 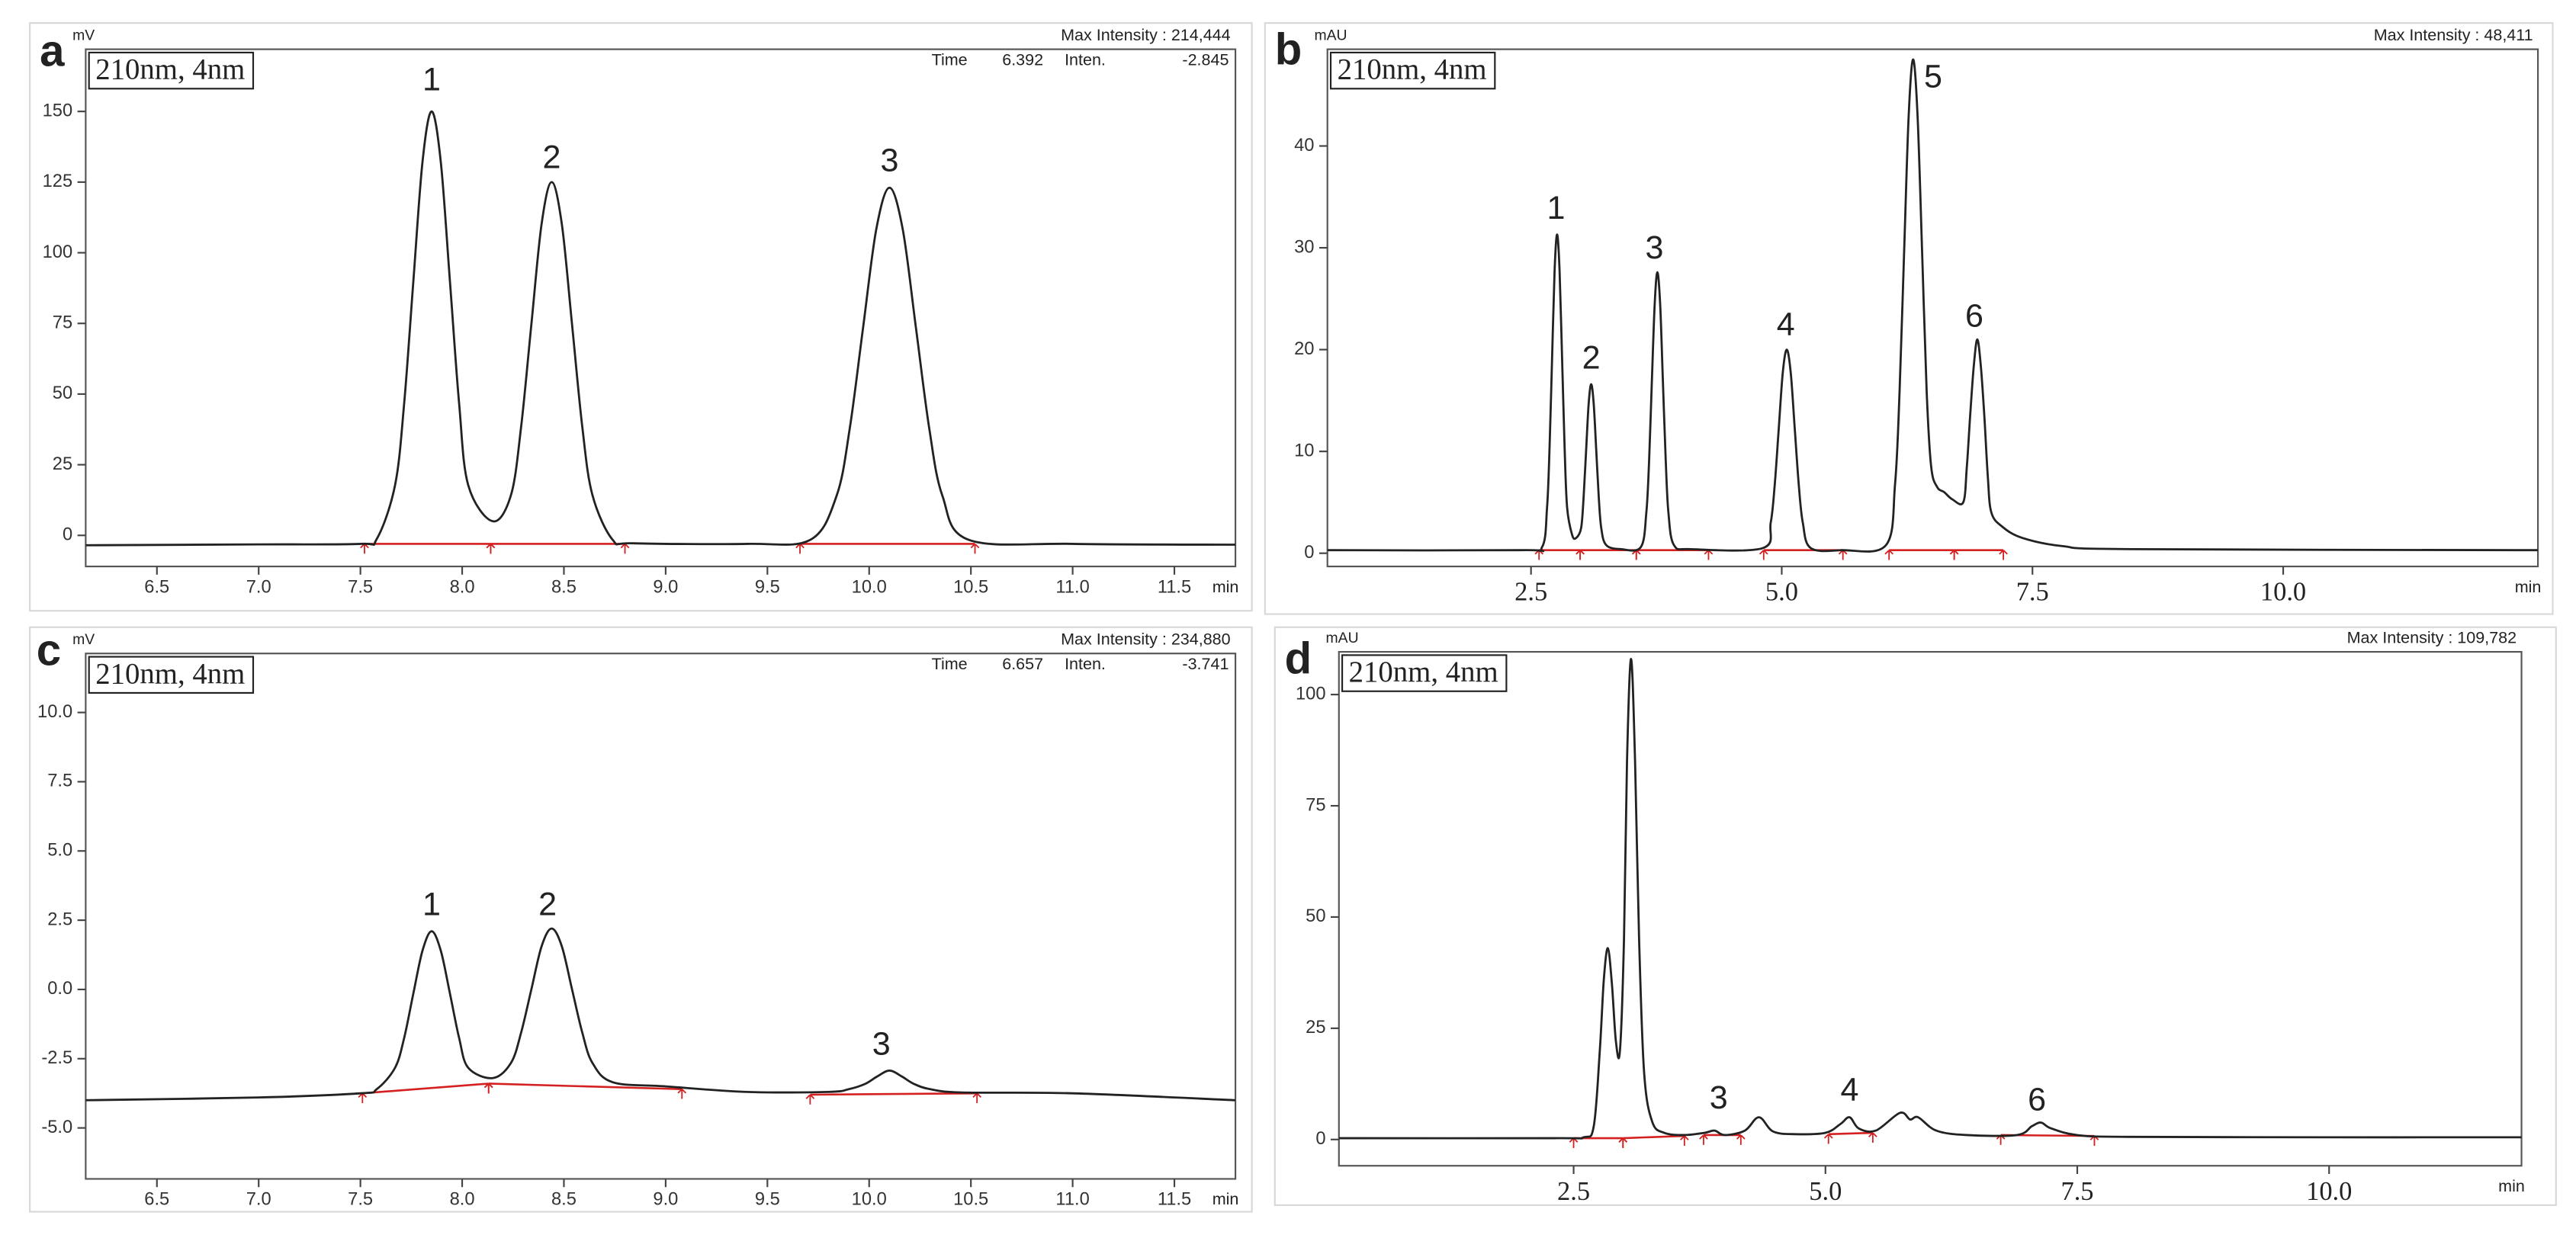 I want to click on y-tick-label: 125, so click(x=58, y=182).